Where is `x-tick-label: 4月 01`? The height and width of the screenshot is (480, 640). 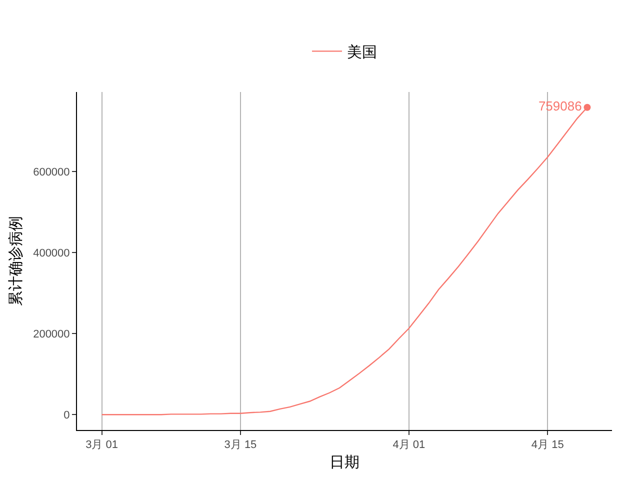
x-tick-label: 4月 01 is located at coordinates (409, 445).